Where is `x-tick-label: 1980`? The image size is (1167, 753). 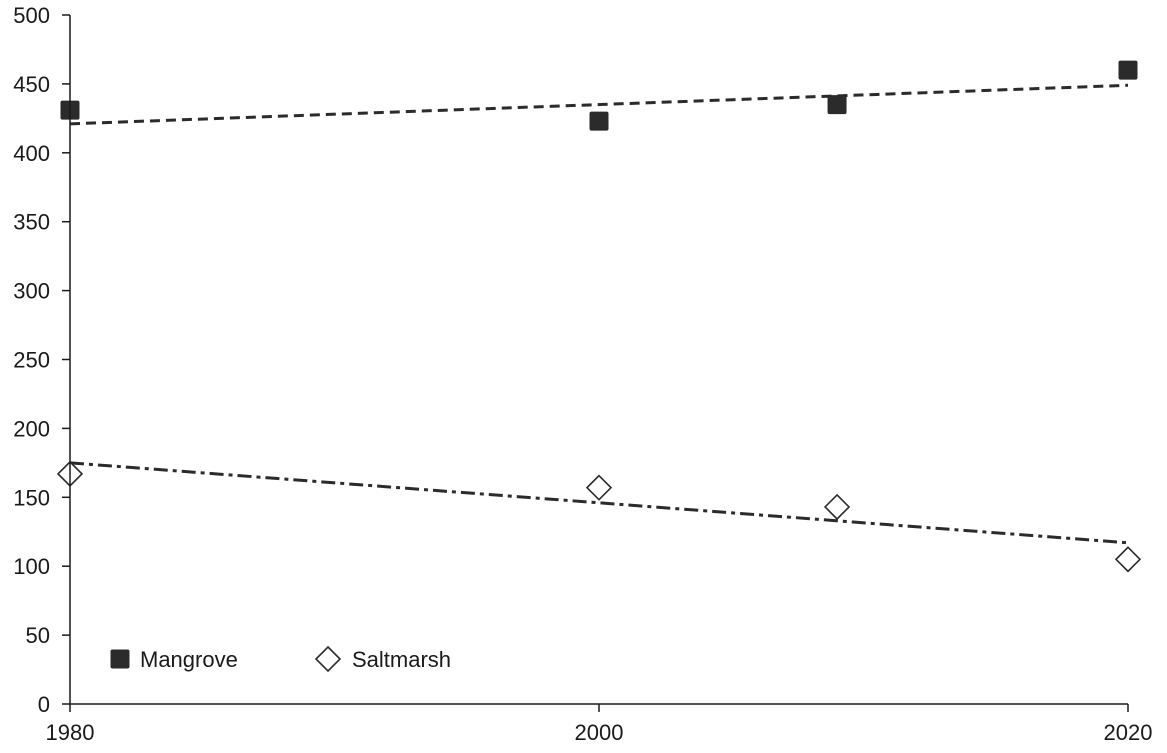
x-tick-label: 1980 is located at coordinates (70, 732).